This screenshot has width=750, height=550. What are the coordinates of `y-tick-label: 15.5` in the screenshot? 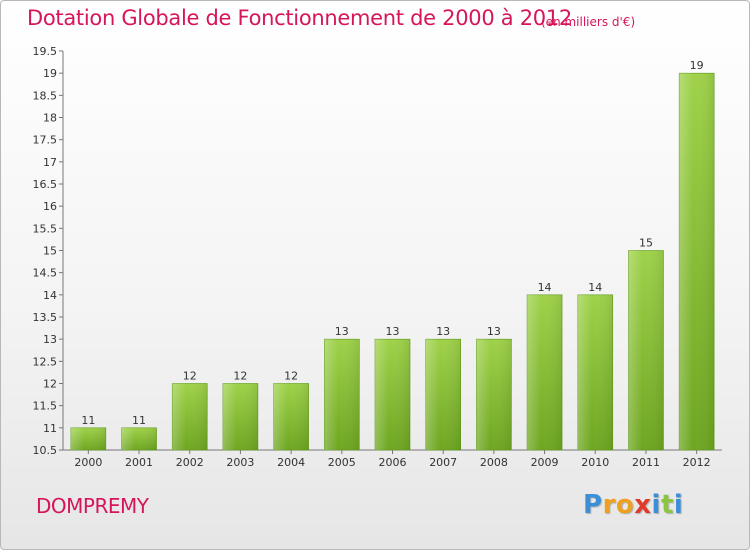 It's located at (45, 228).